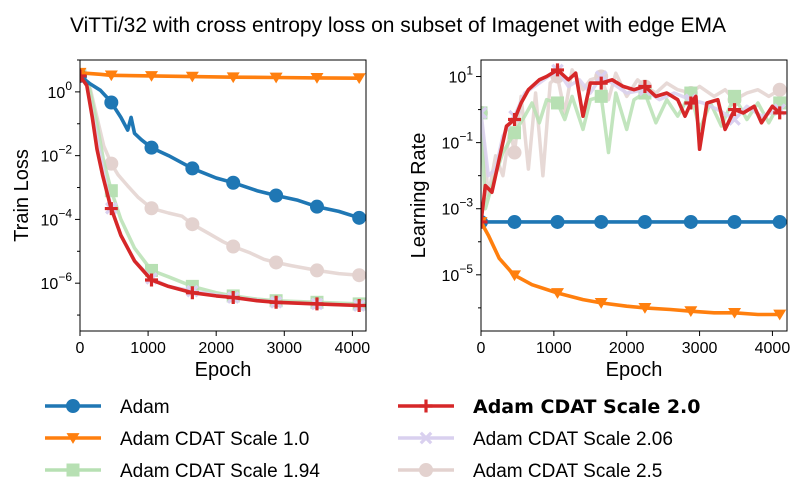 The height and width of the screenshot is (501, 797). I want to click on legend-label: Adam, so click(145, 407).